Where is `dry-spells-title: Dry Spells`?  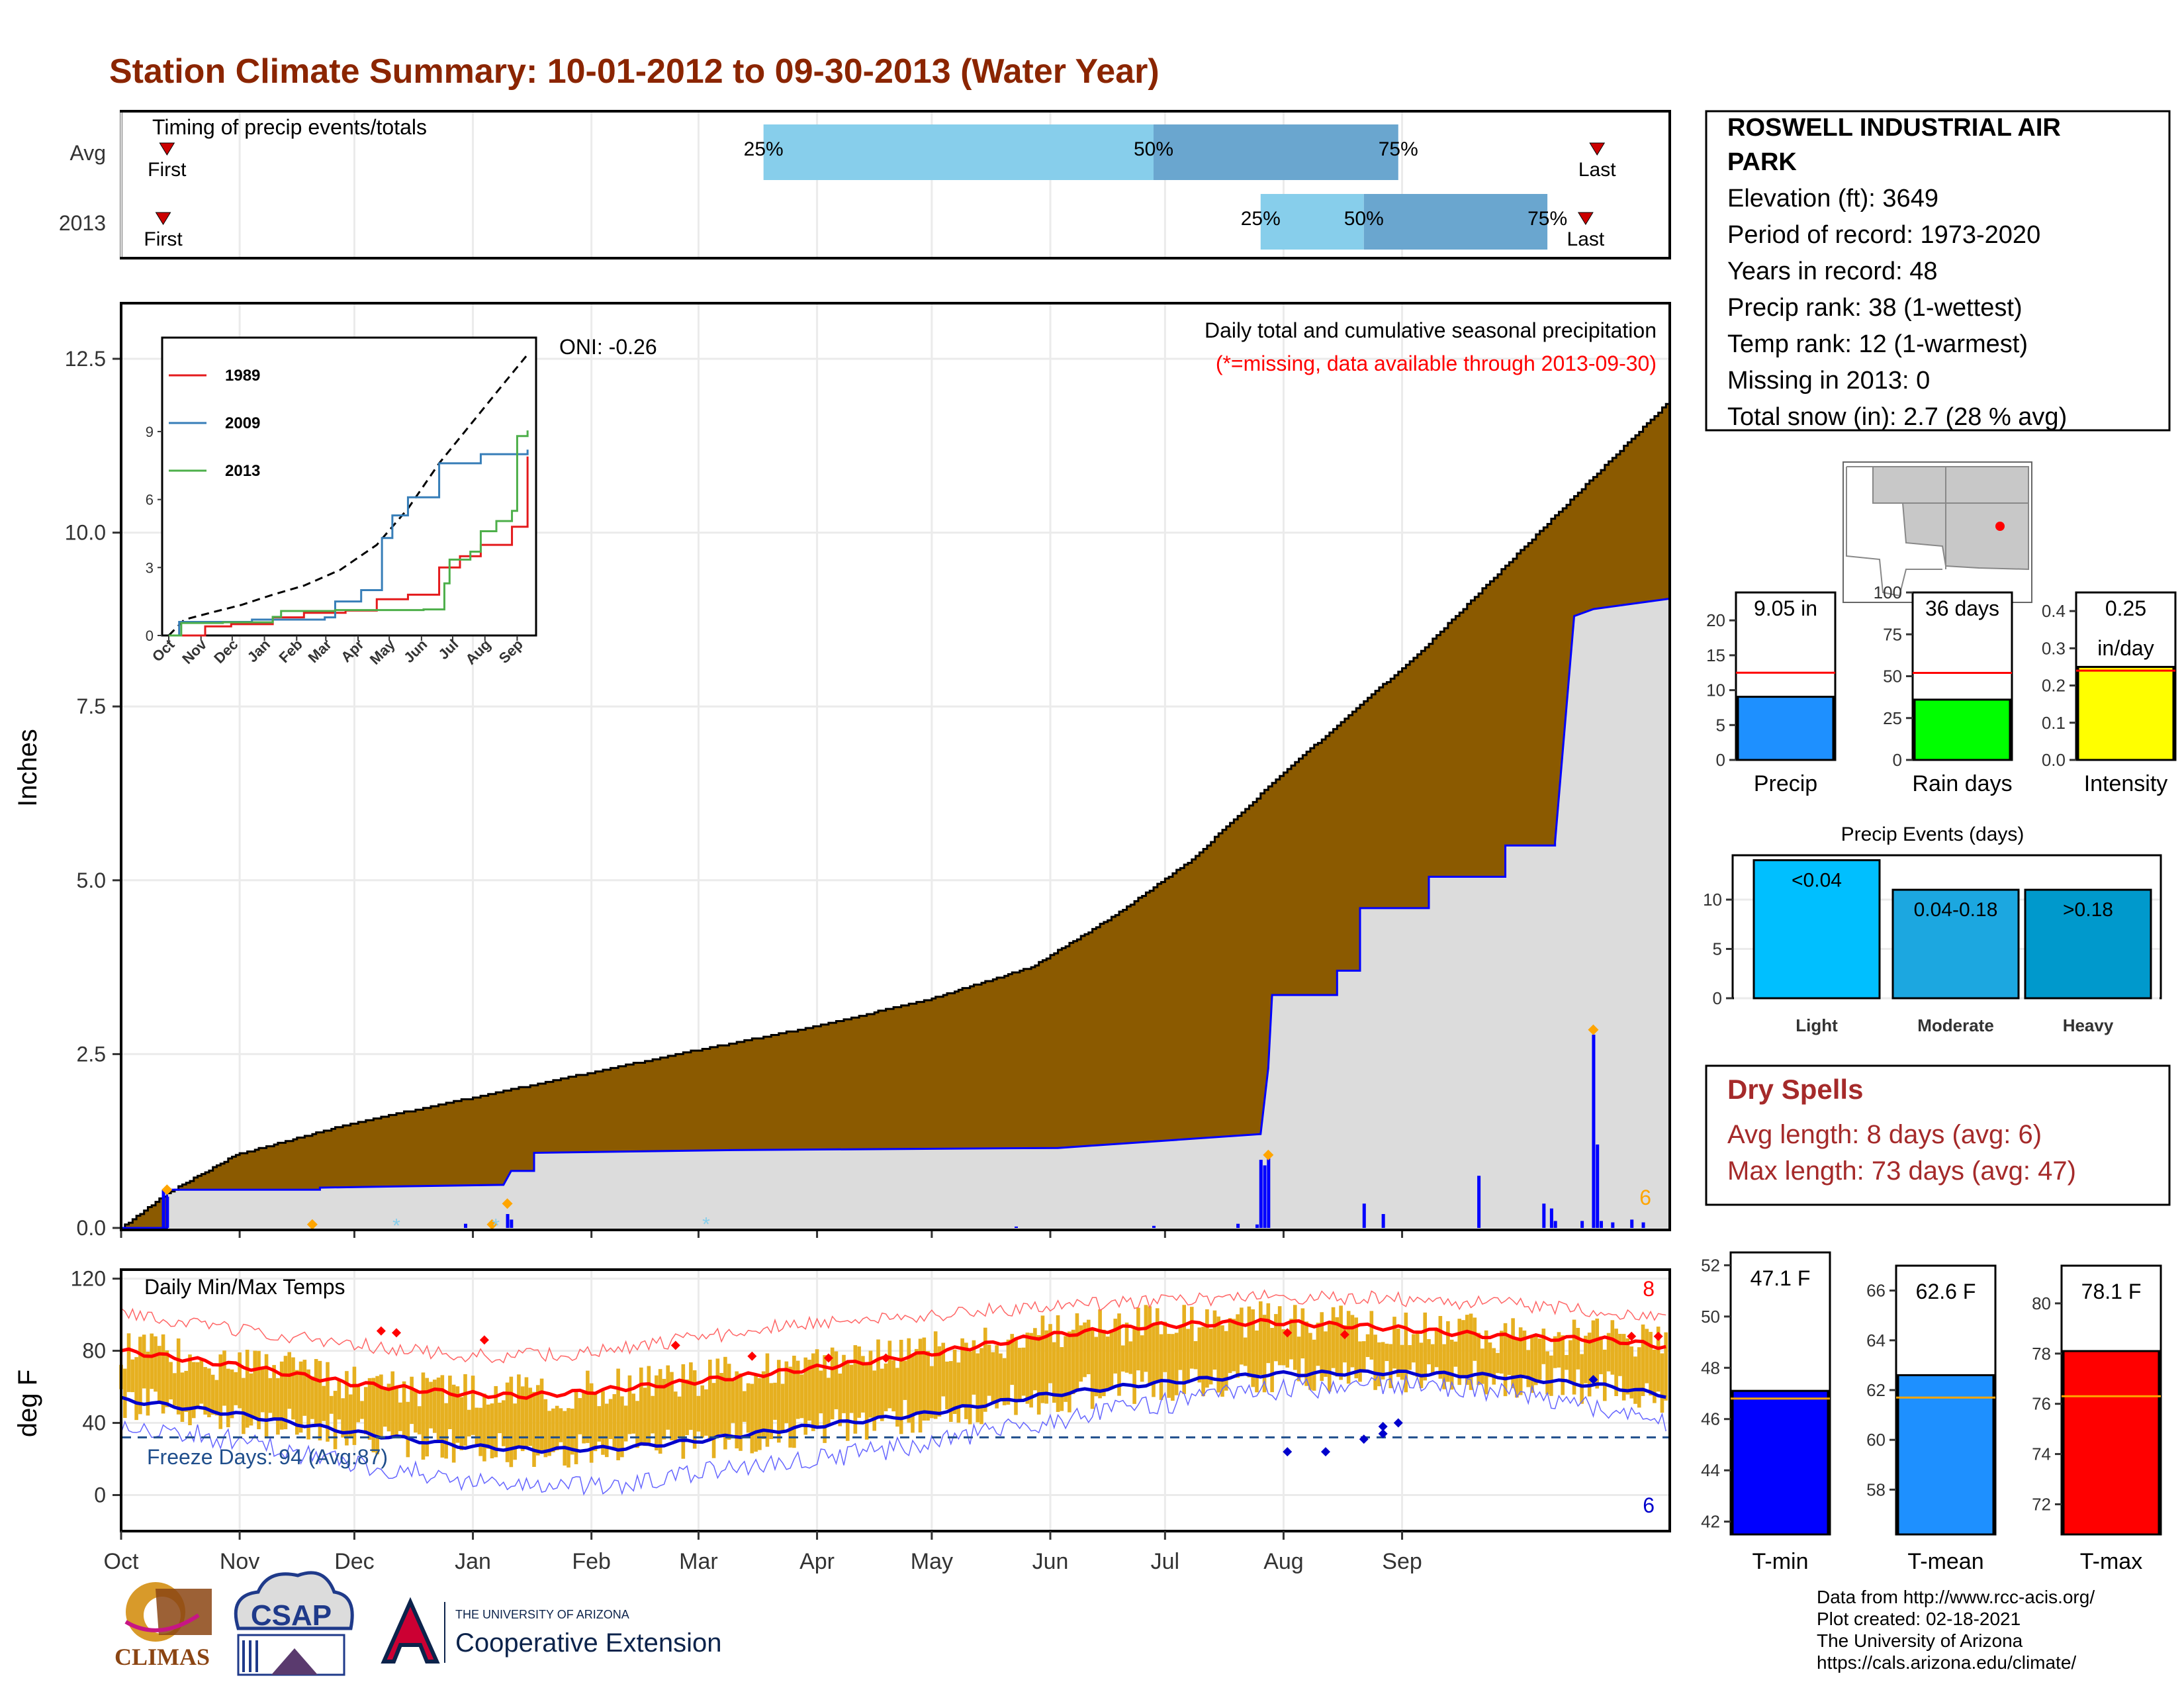 dry-spells-title: Dry Spells is located at coordinates (1795, 1089).